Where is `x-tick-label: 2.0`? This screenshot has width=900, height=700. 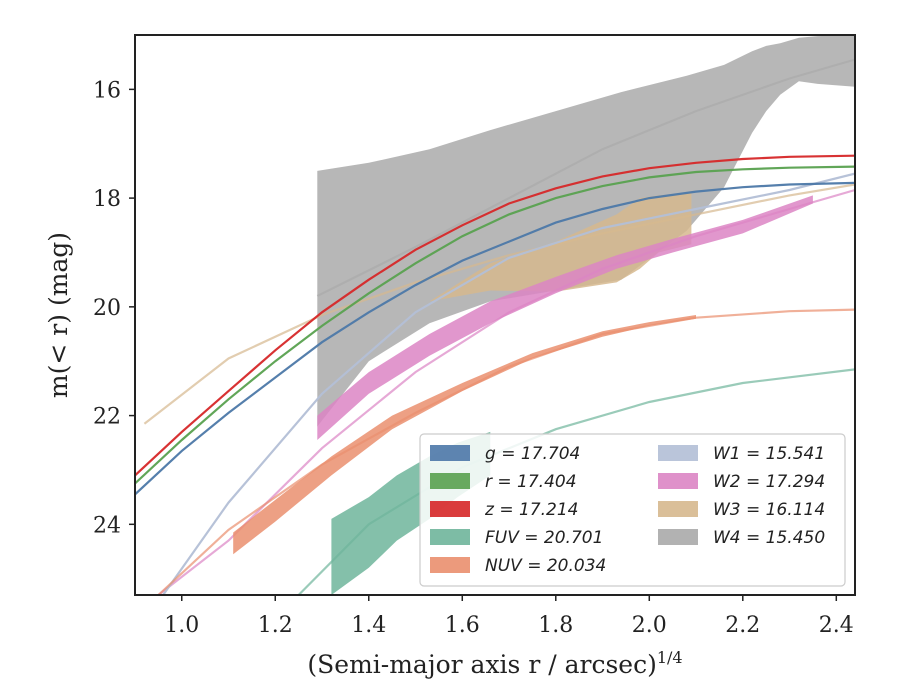
x-tick-label: 2.0 is located at coordinates (649, 625).